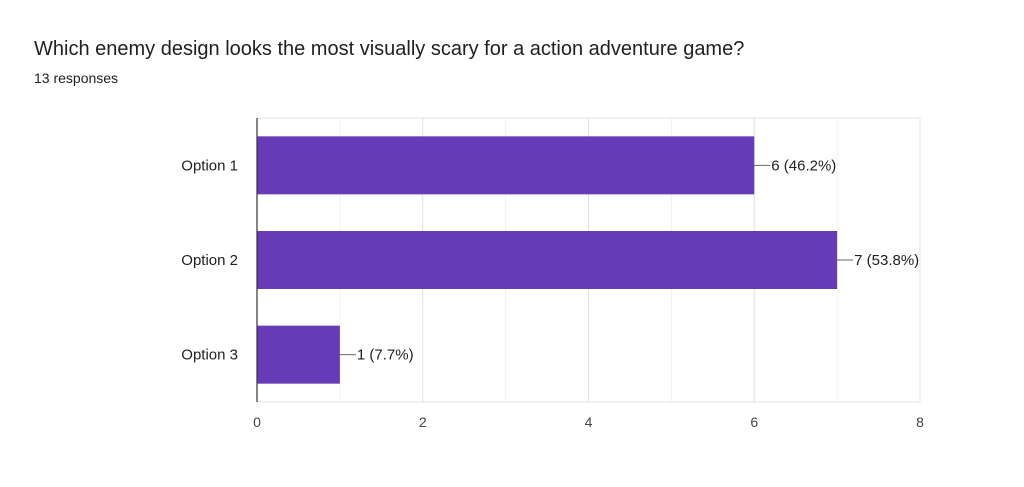 This screenshot has height=487, width=1024. Describe the element at coordinates (209, 260) in the screenshot. I see `category-label: Option 2` at that location.